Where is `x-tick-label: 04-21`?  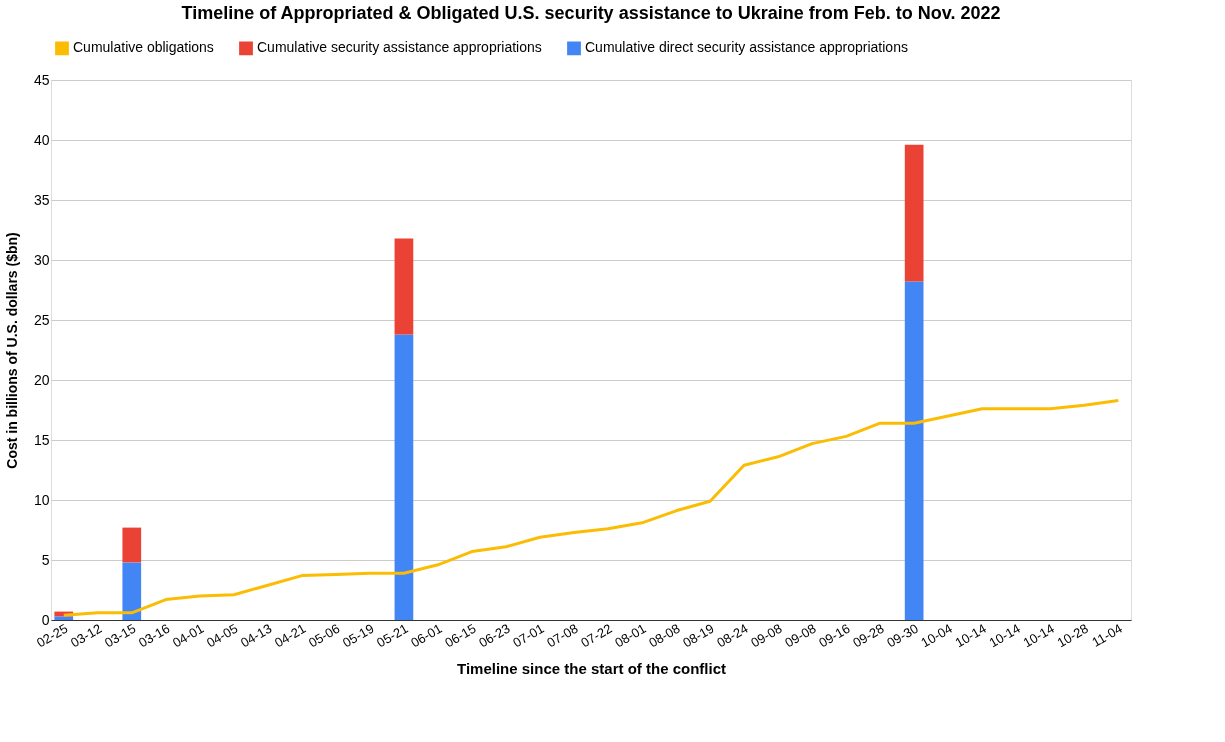 x-tick-label: 04-21 is located at coordinates (290, 635).